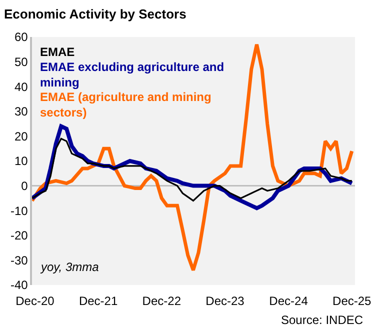 Image resolution: width=376 pixels, height=329 pixels. Describe the element at coordinates (21, 161) in the screenshot. I see `y-tick-label: 10` at that location.